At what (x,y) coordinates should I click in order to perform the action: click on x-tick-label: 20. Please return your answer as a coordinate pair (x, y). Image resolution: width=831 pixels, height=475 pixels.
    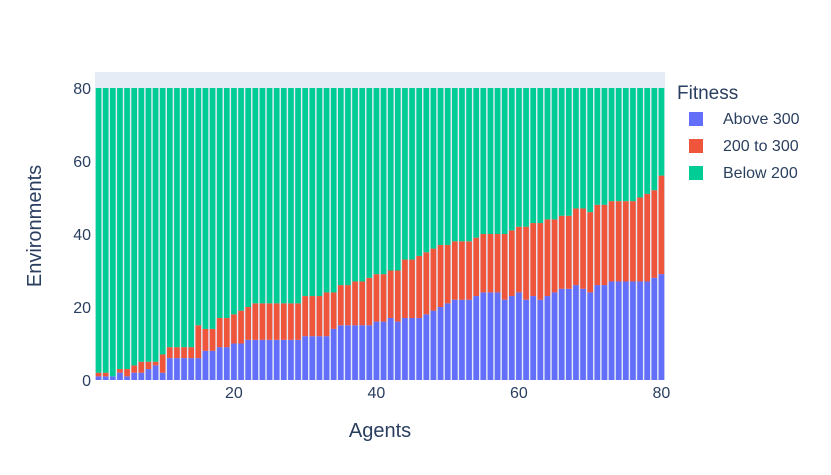
    Looking at the image, I should click on (234, 393).